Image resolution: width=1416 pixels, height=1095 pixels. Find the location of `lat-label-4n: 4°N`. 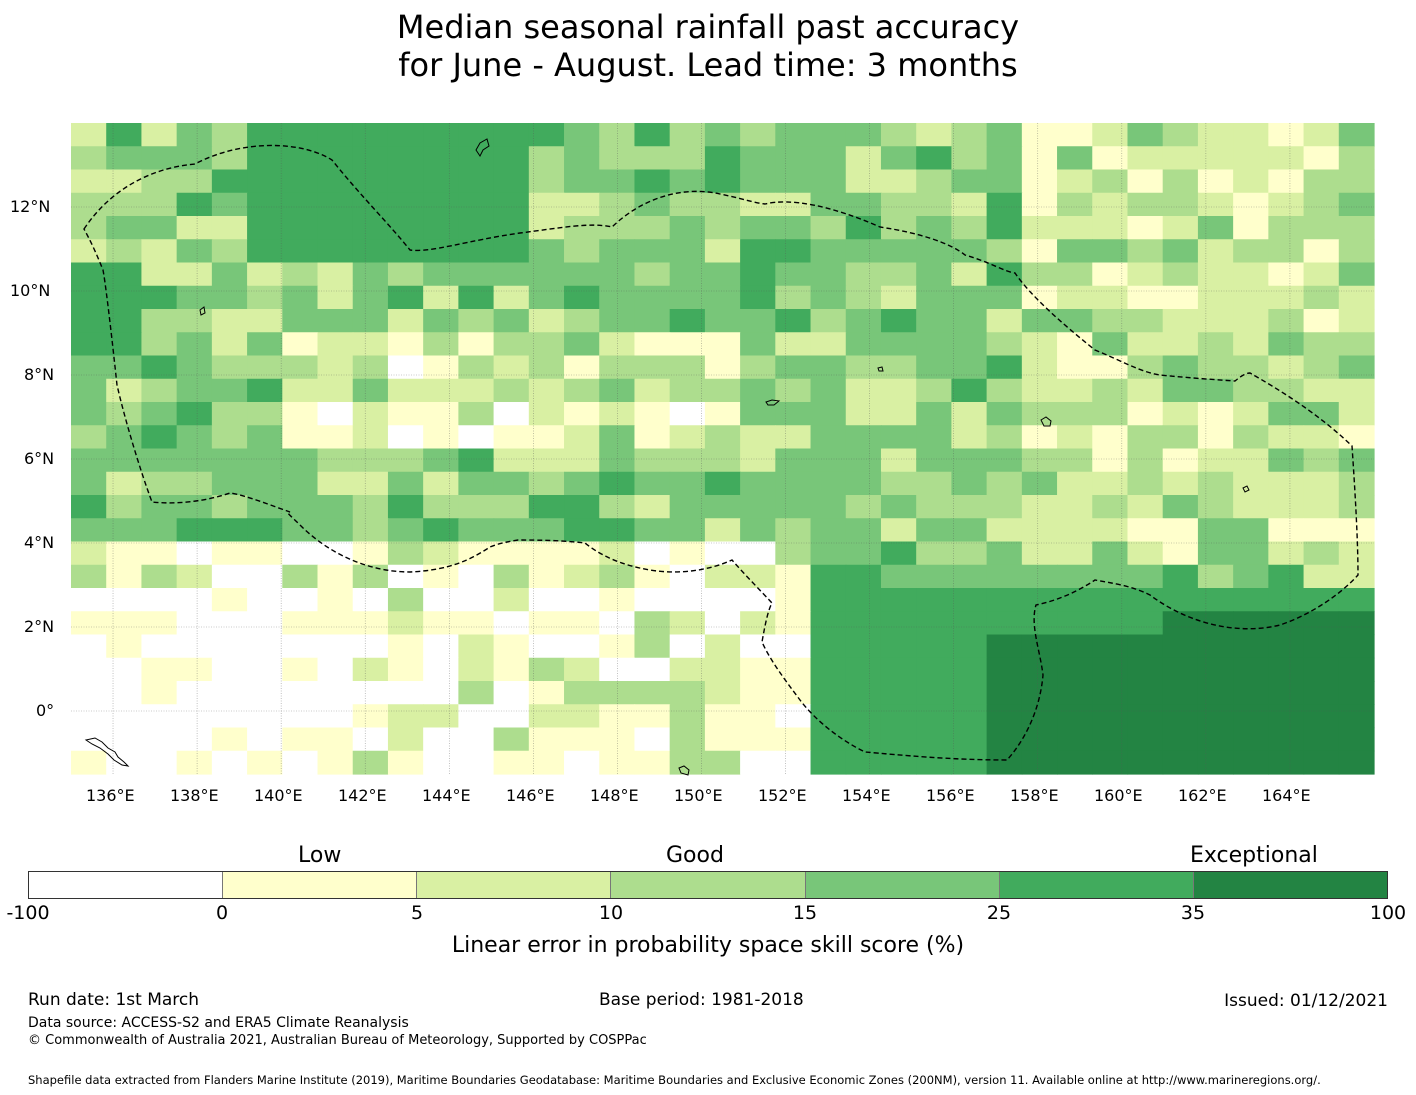

lat-label-4n: 4°N is located at coordinates (39, 542).